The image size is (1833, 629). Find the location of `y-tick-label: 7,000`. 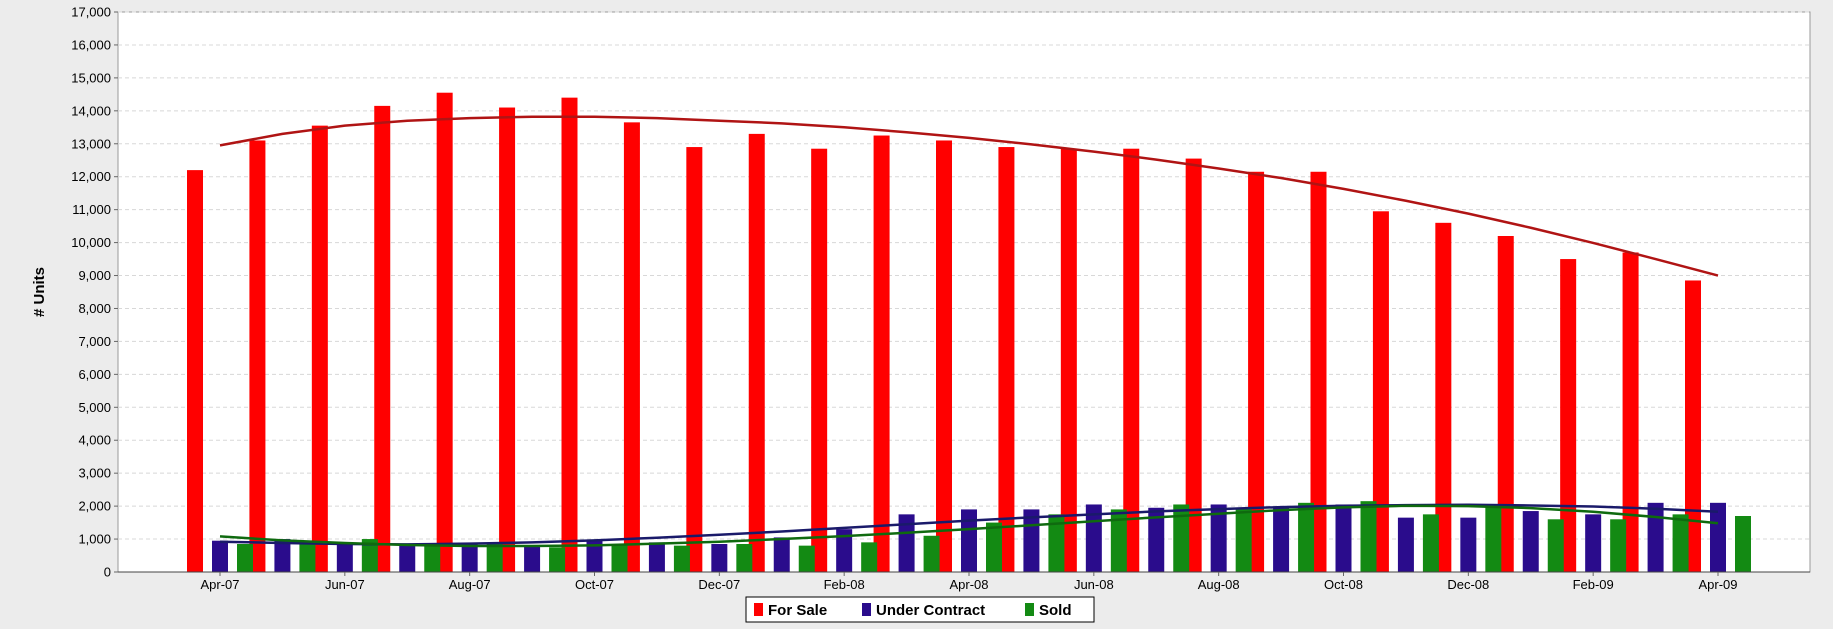

y-tick-label: 7,000 is located at coordinates (94, 341).